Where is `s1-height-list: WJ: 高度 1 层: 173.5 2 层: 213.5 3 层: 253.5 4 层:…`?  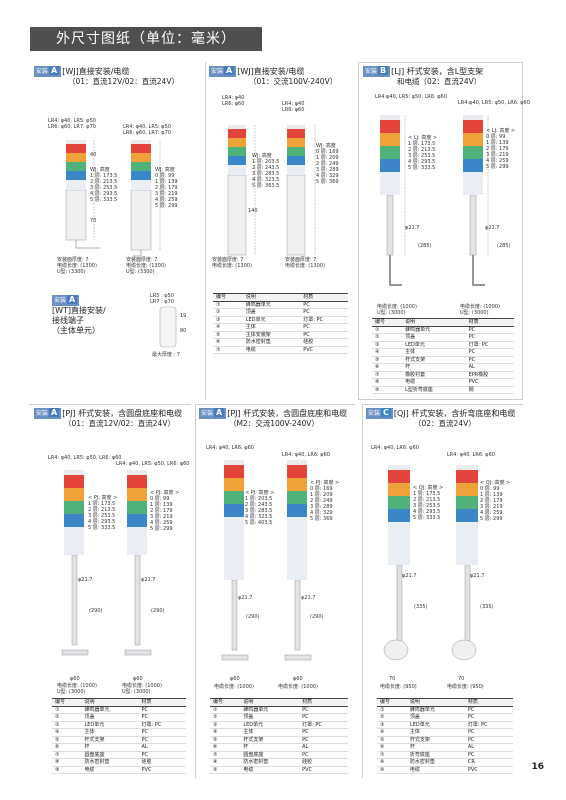
s1-height-list: WJ: 高度 1 层: 173.5 2 层: 213.5 3 层: 253.5 4 层:… is located at coordinates (104, 185).